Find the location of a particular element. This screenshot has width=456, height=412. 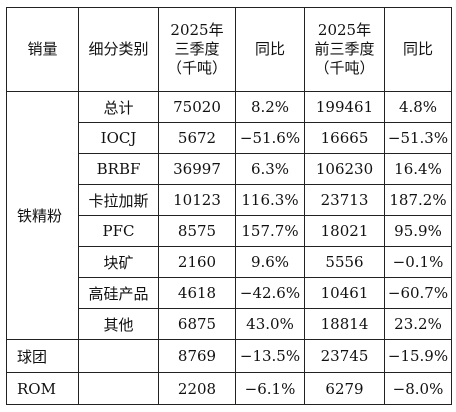

q3-yoy-cell: 8.2% is located at coordinates (270, 107).